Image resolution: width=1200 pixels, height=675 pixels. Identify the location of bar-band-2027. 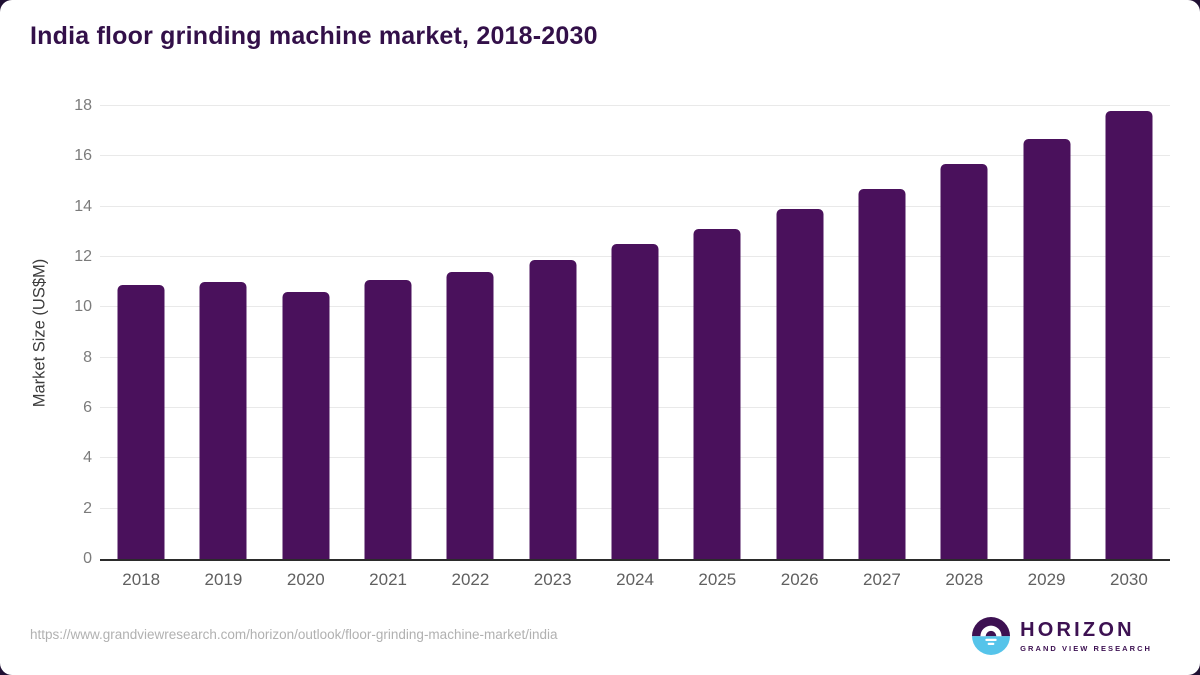
(882, 332).